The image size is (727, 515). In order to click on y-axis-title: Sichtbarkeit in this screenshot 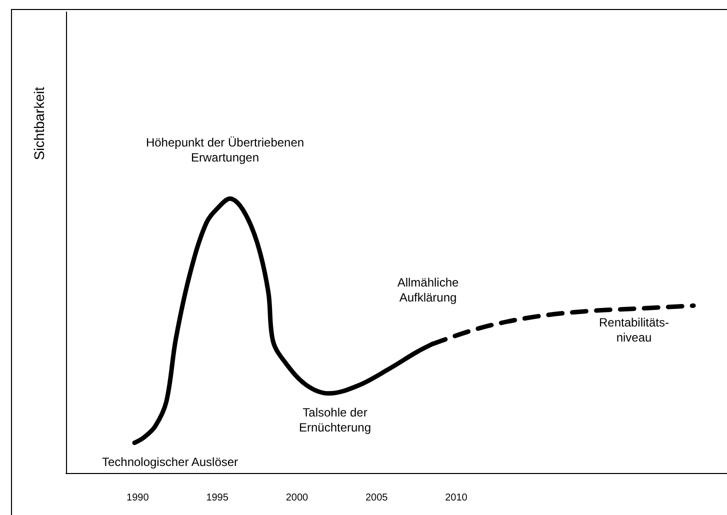, I will do `click(39, 123)`.